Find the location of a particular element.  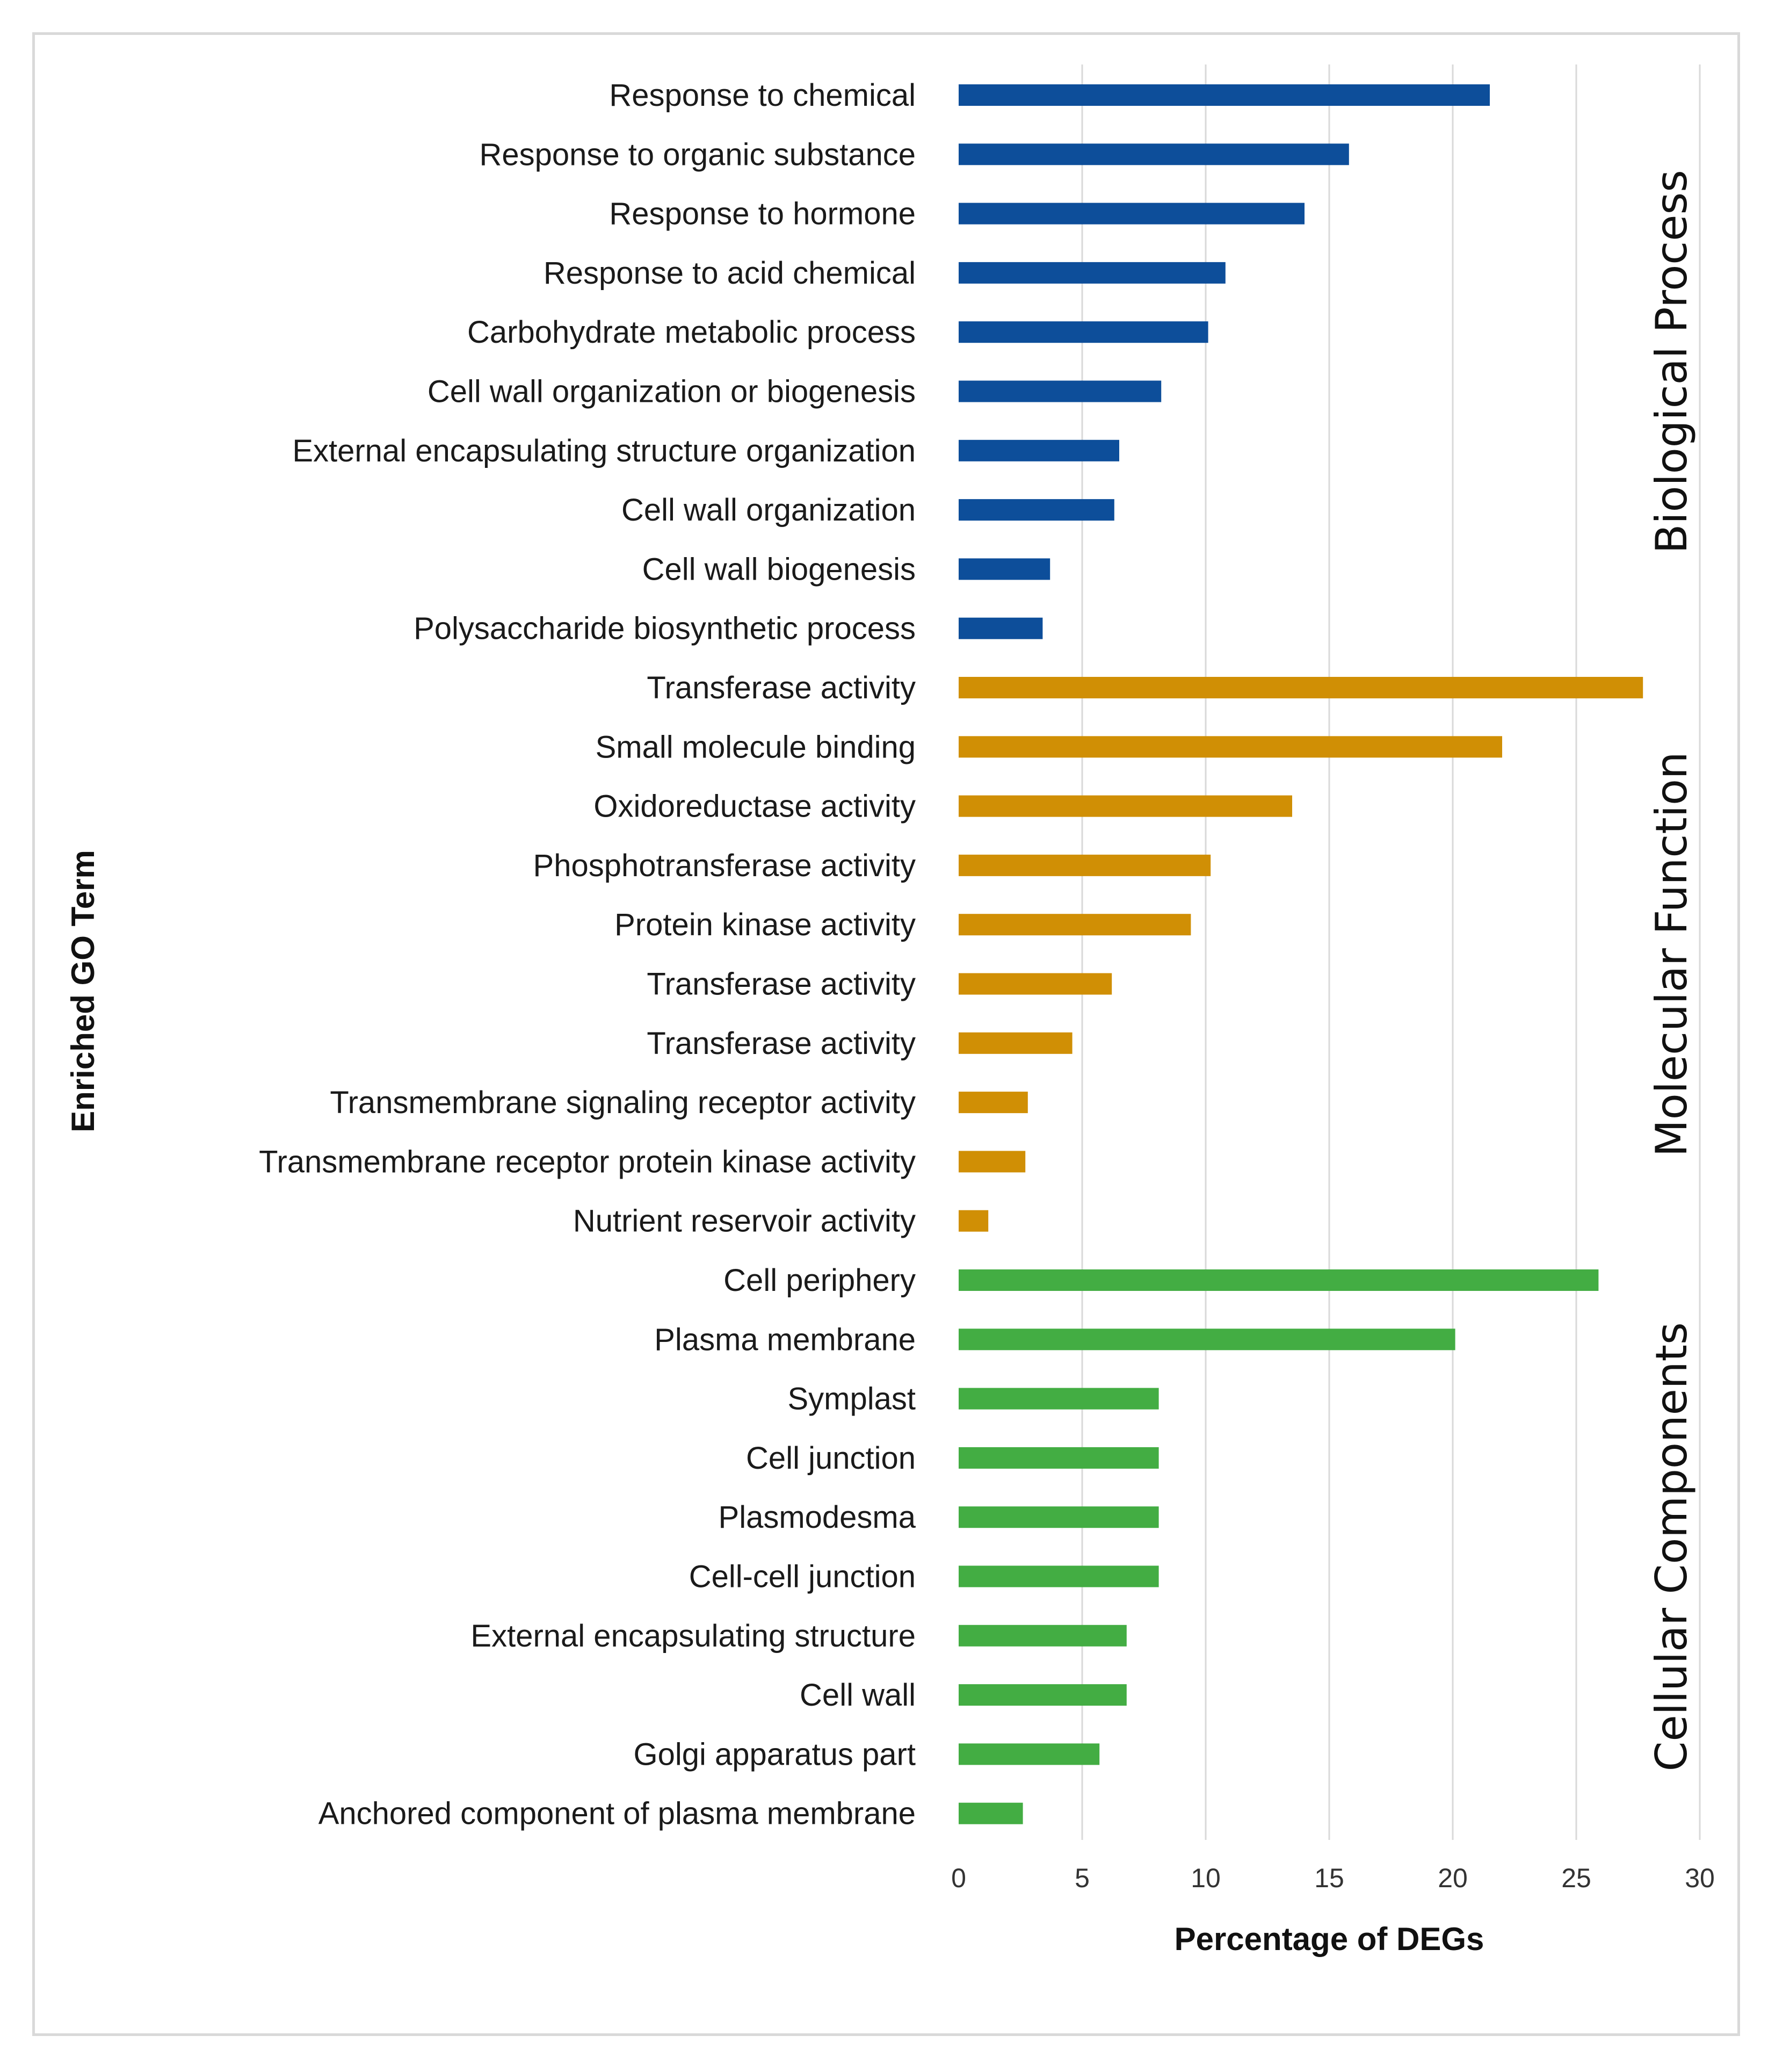

category-label: Response to chemical is located at coordinates (762, 95).